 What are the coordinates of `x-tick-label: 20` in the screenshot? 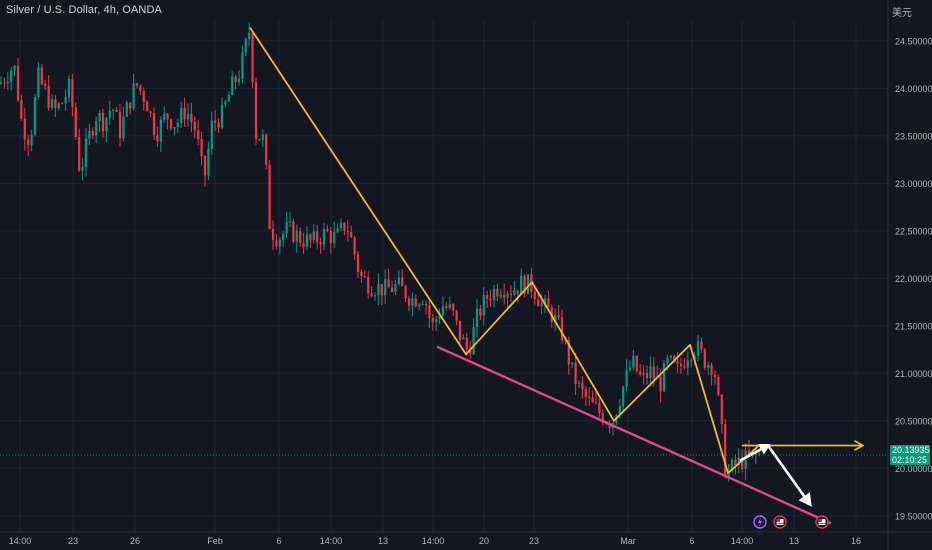 It's located at (484, 541).